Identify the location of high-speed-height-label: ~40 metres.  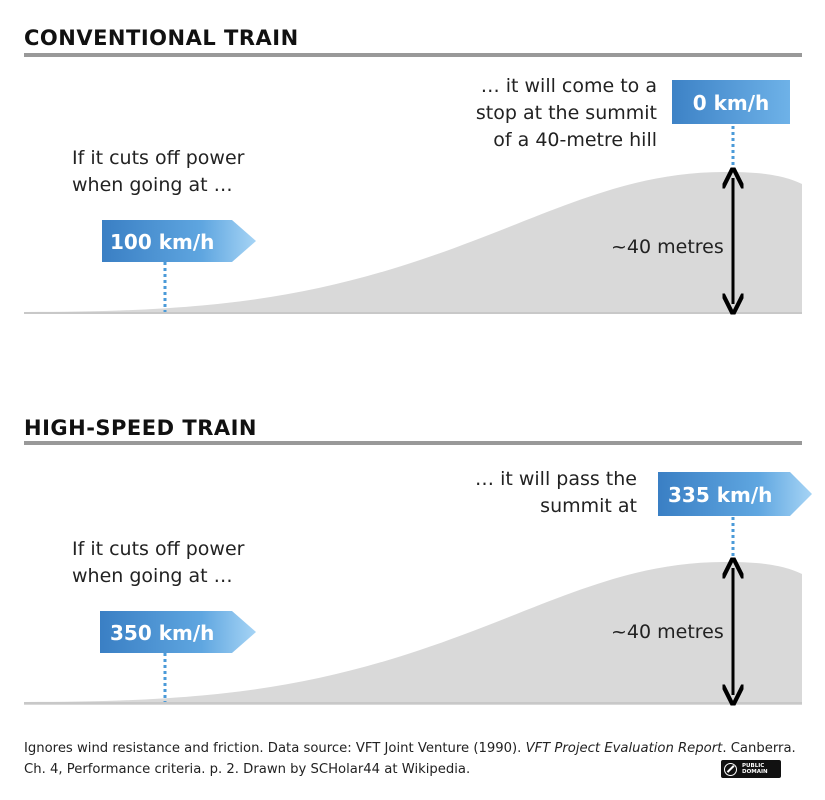
(667, 632).